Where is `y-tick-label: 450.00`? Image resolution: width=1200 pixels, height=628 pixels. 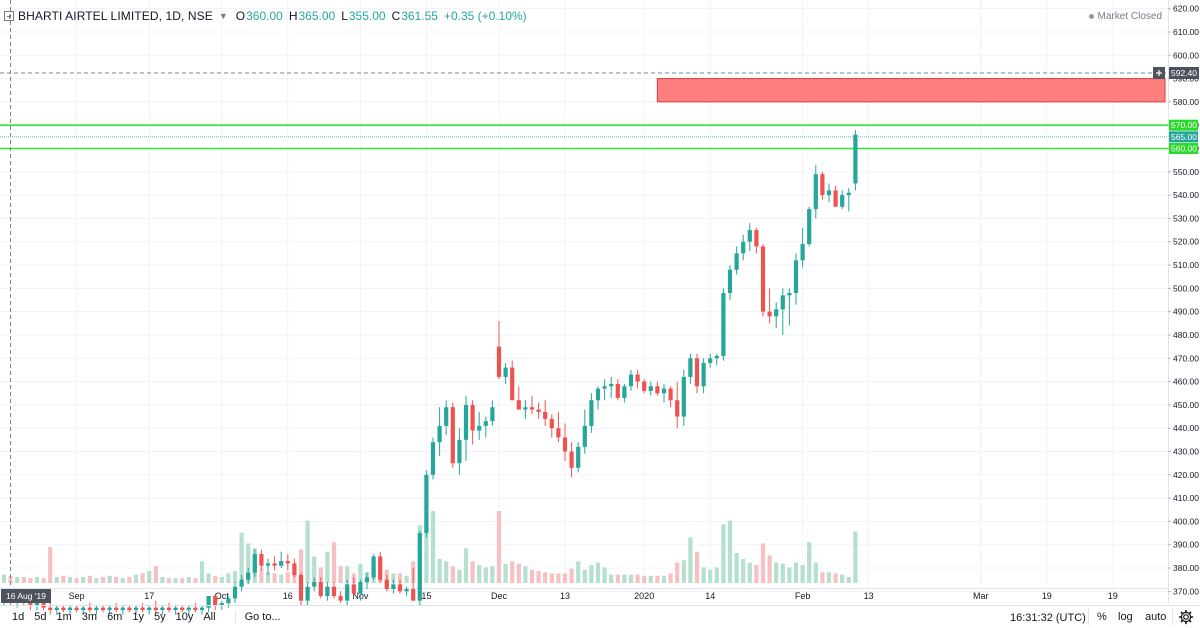
y-tick-label: 450.00 is located at coordinates (1186, 405).